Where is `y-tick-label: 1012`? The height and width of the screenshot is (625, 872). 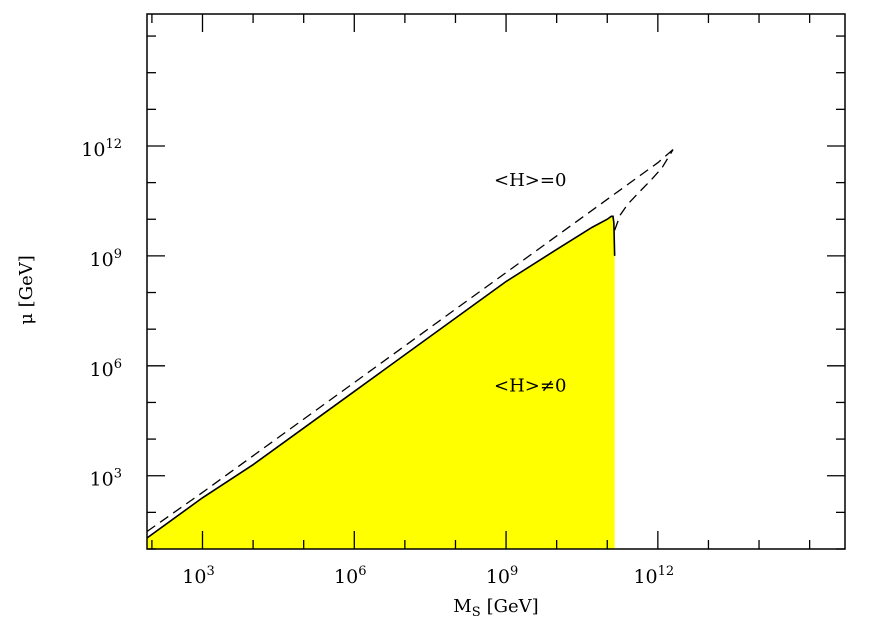
y-tick-label: 1012 is located at coordinates (101, 149).